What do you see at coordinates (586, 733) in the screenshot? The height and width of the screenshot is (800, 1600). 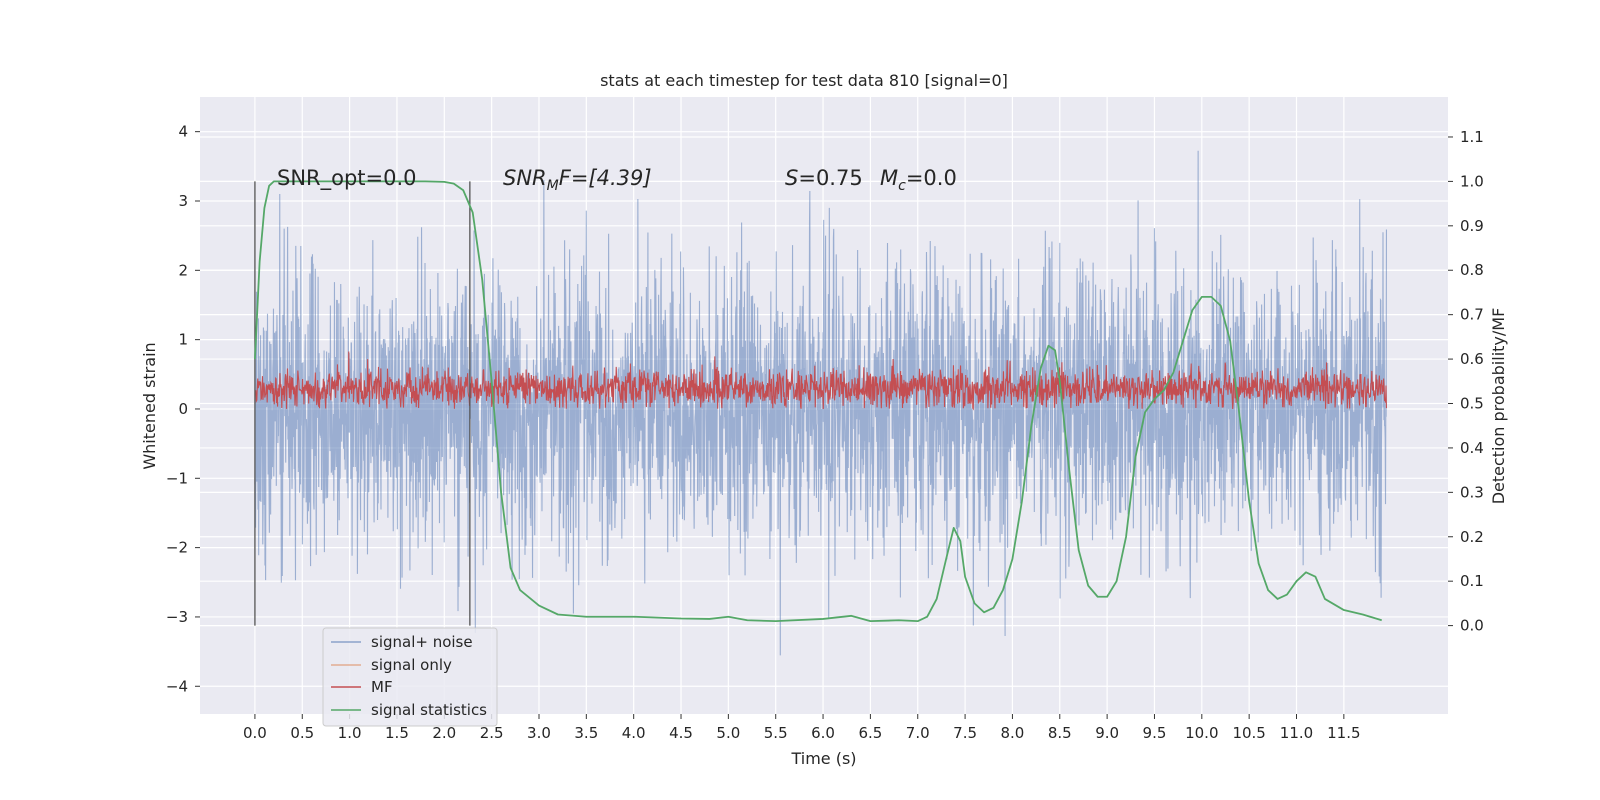 I see `x-tick-label-7: 3.5` at bounding box center [586, 733].